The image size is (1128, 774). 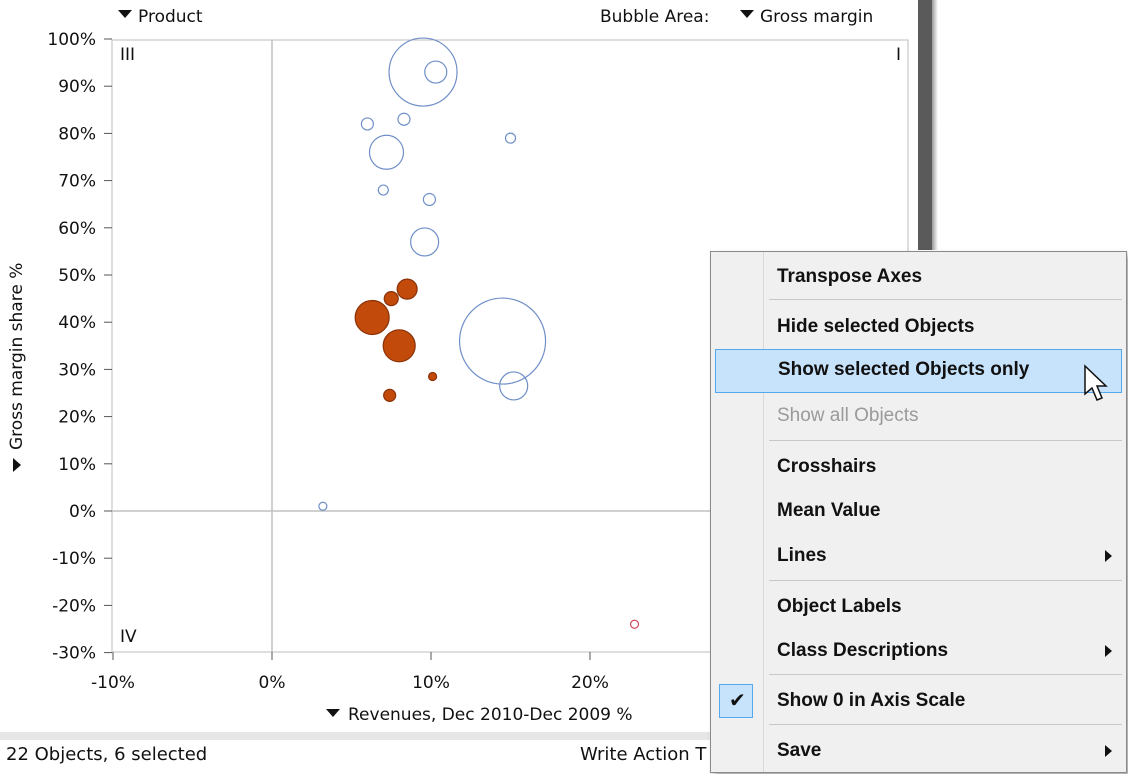 What do you see at coordinates (871, 700) in the screenshot?
I see `menu-item-label: Show 0 in Axis Scale` at bounding box center [871, 700].